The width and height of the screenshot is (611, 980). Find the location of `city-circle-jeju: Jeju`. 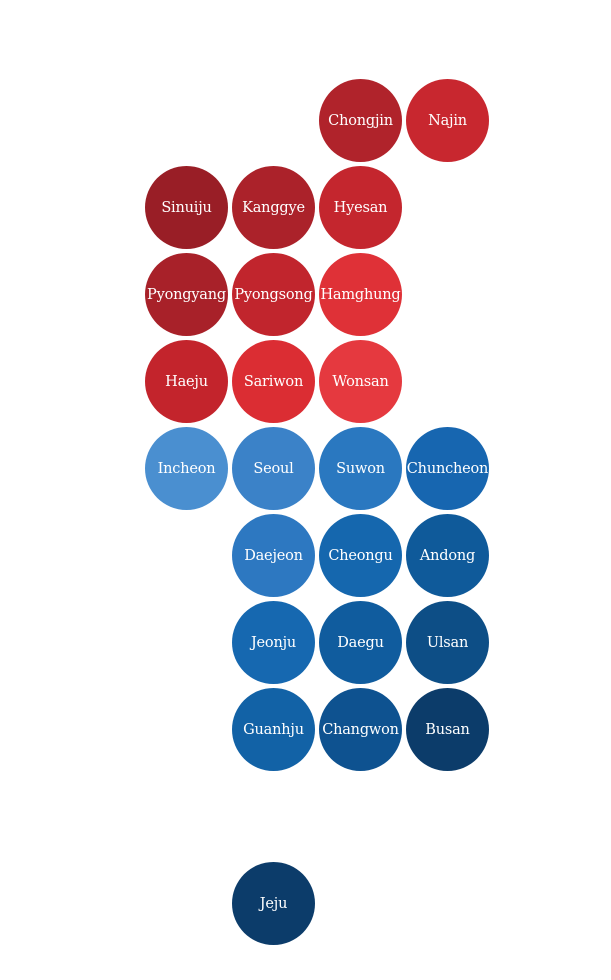

city-circle-jeju: Jeju is located at coordinates (273, 903).